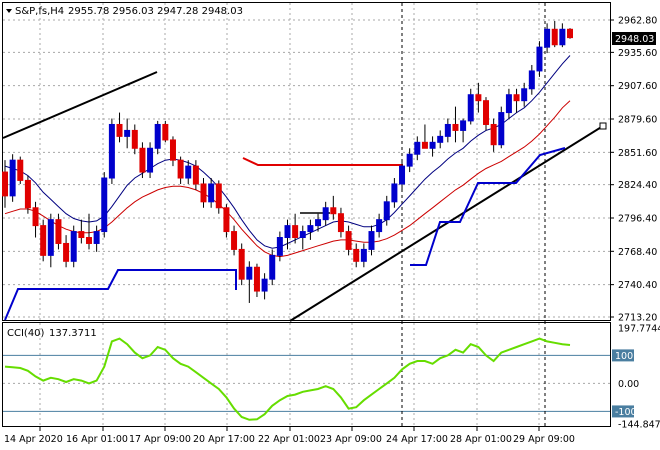 The width and height of the screenshot is (660, 450). Describe the element at coordinates (481, 439) in the screenshot. I see `time-tick-label: 28 Apr 01:00` at that location.